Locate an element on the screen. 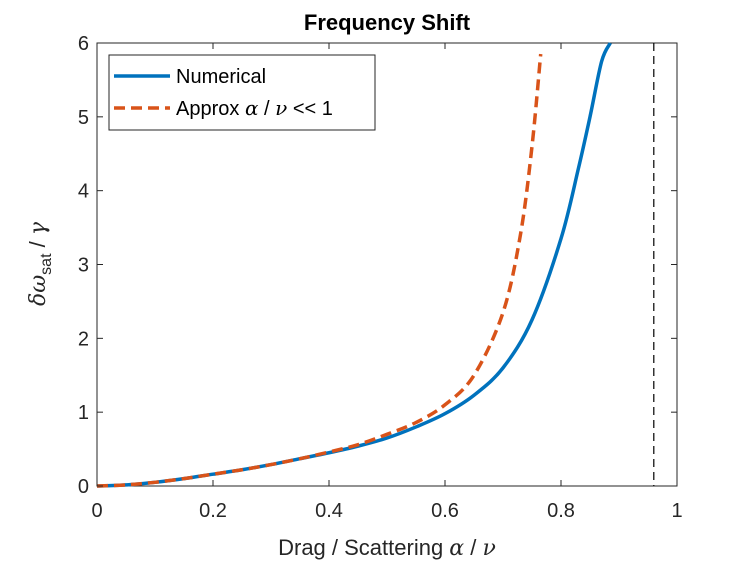 The width and height of the screenshot is (747, 561). legend-approx-alpha: α is located at coordinates (252, 108).